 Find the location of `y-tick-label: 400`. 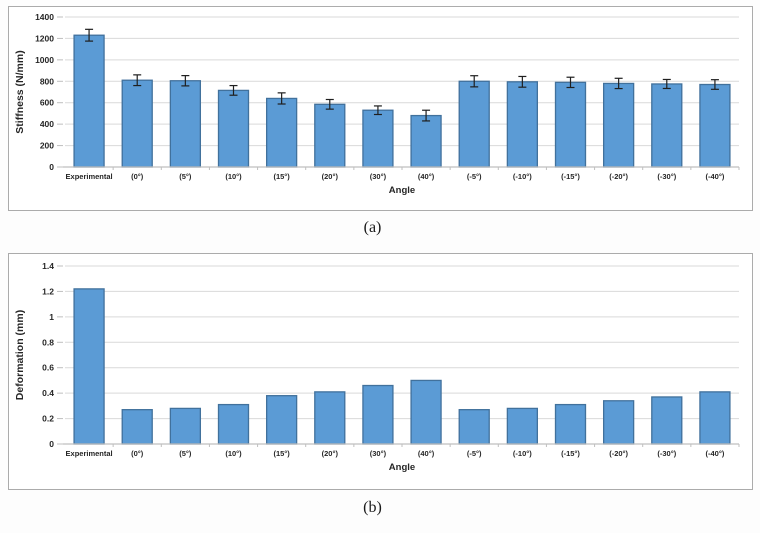

y-tick-label: 400 is located at coordinates (47, 124).